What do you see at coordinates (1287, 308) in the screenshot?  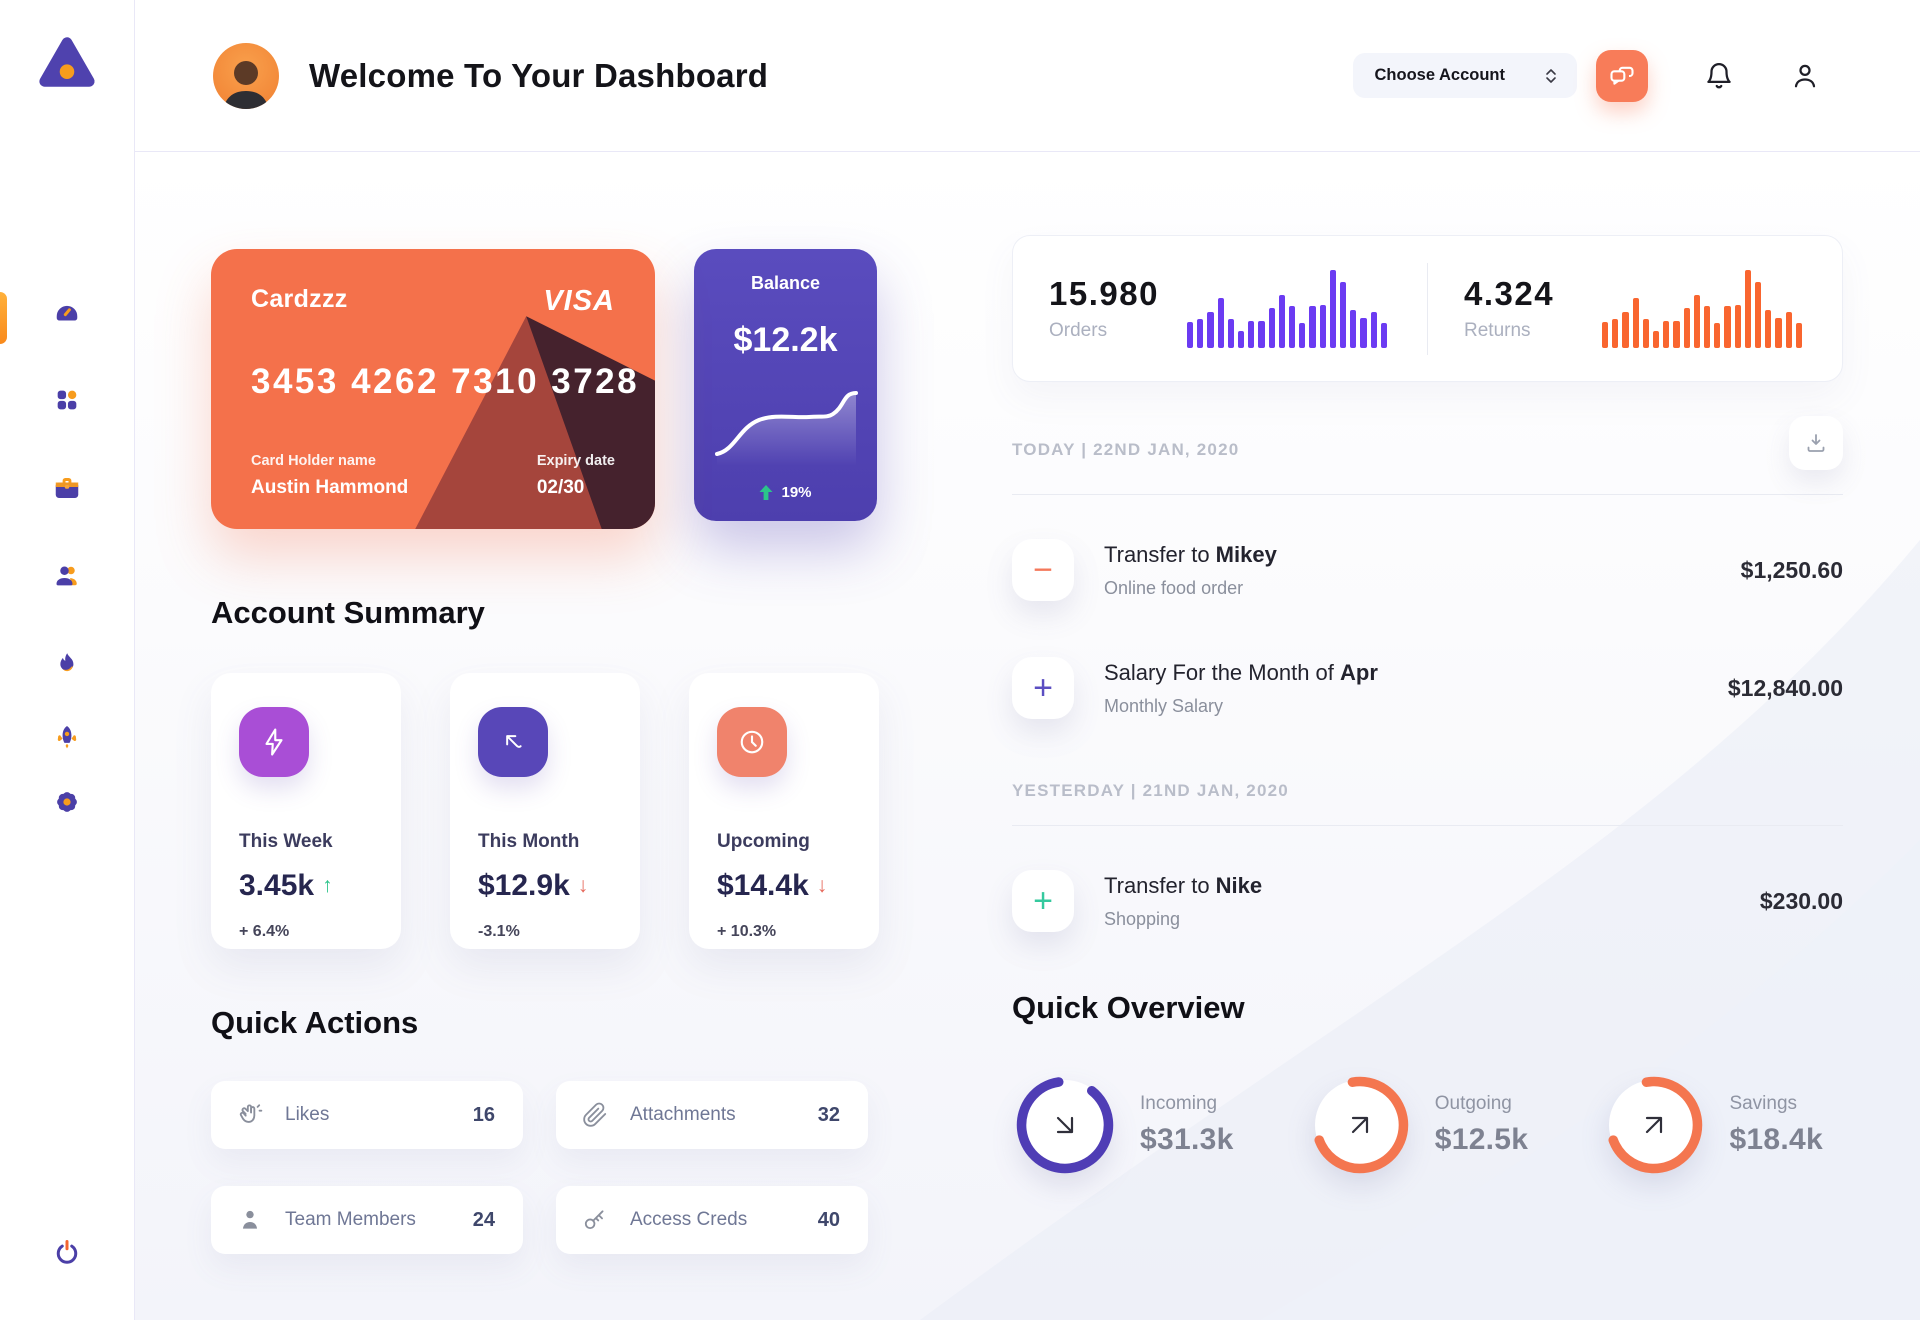 I see `orders-bar-chart` at bounding box center [1287, 308].